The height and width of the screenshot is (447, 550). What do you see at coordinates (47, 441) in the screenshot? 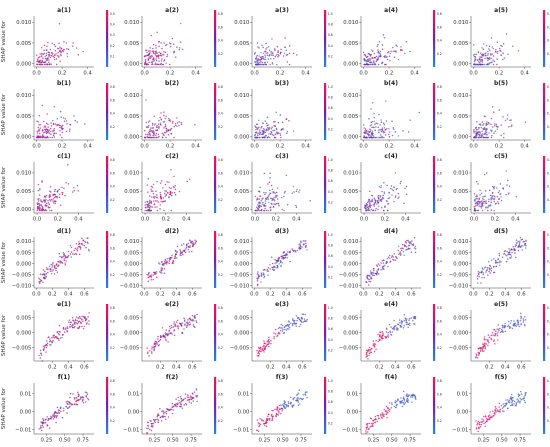
I see `x-tick-label: 0.25` at bounding box center [47, 441].